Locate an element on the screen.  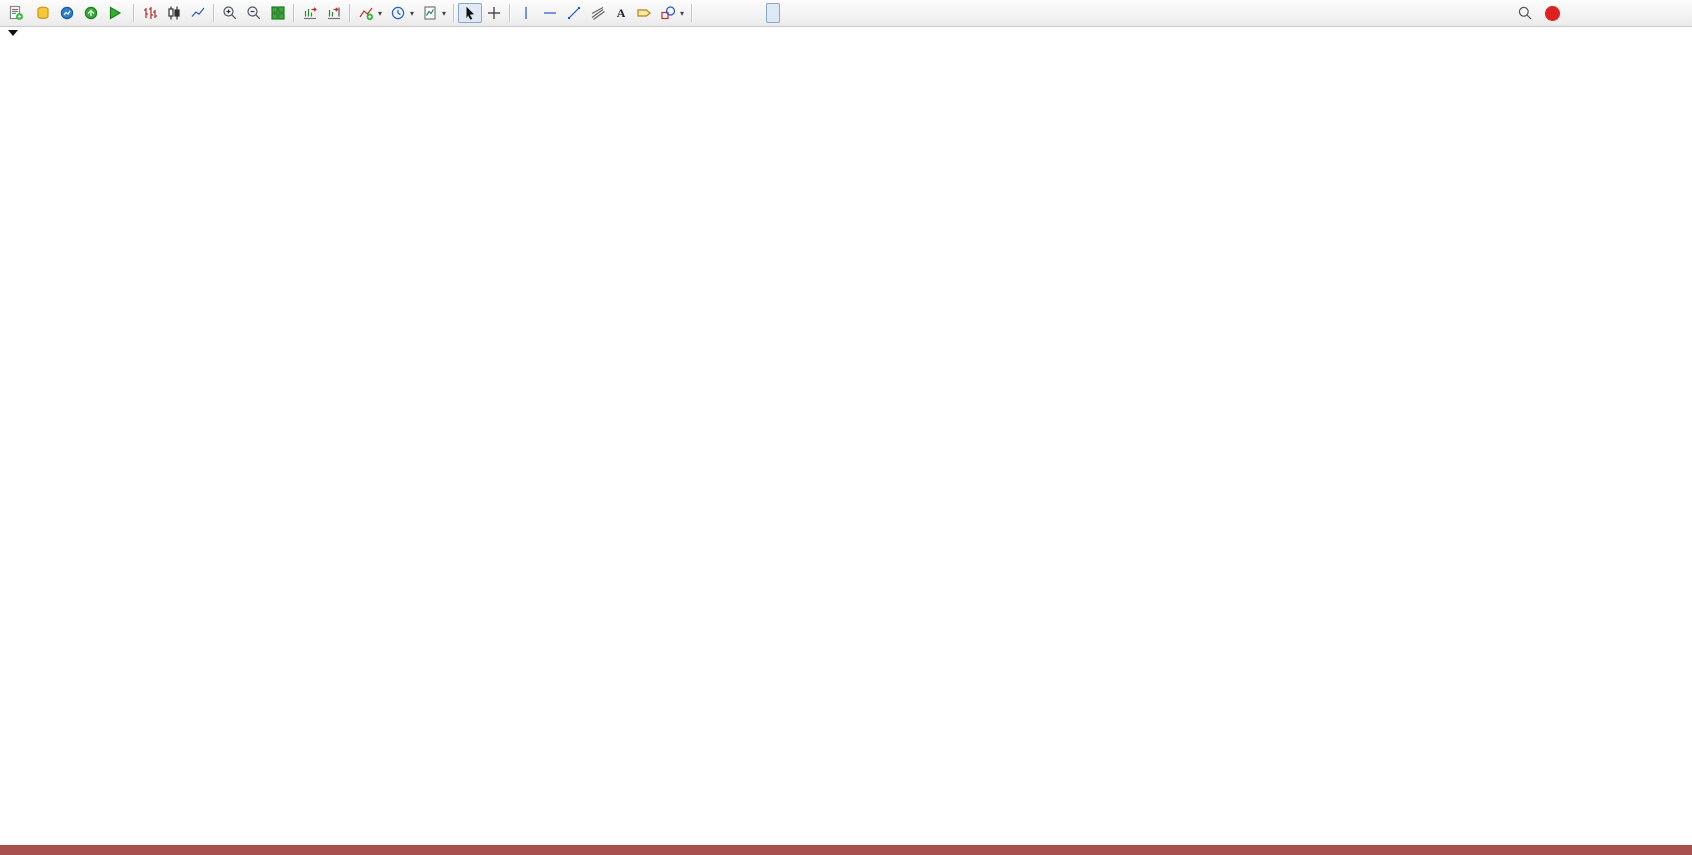
trendline-button is located at coordinates (574, 13).